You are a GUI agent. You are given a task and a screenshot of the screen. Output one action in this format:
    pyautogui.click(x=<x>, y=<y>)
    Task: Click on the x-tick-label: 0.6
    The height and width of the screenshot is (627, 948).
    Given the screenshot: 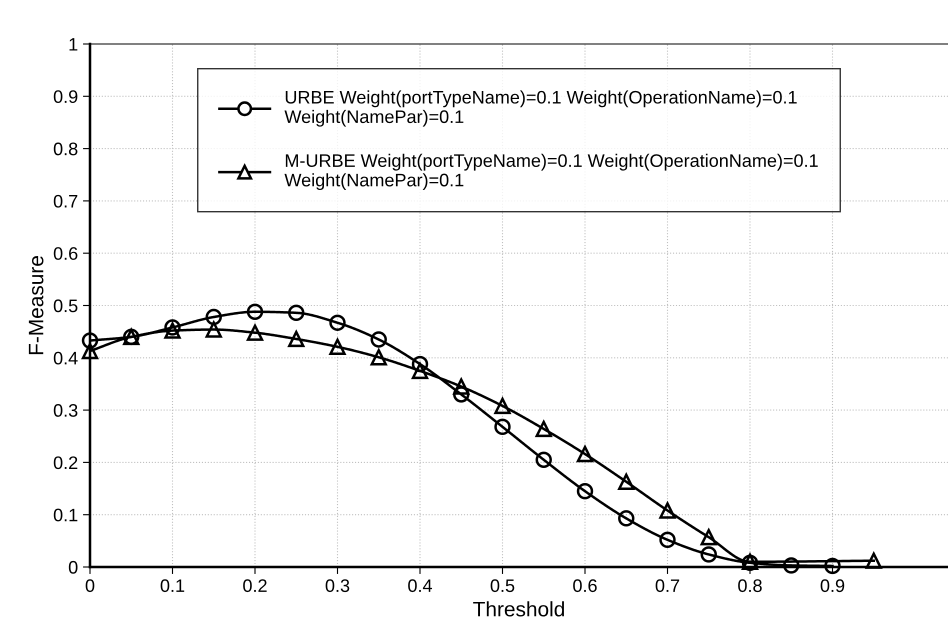 What is the action you would take?
    pyautogui.click(x=585, y=585)
    